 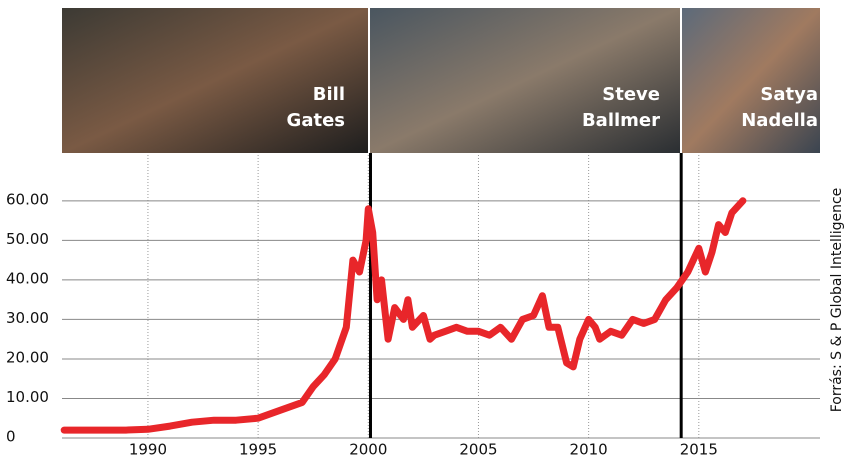 What do you see at coordinates (789, 94) in the screenshot?
I see `ceo-name: Satya` at bounding box center [789, 94].